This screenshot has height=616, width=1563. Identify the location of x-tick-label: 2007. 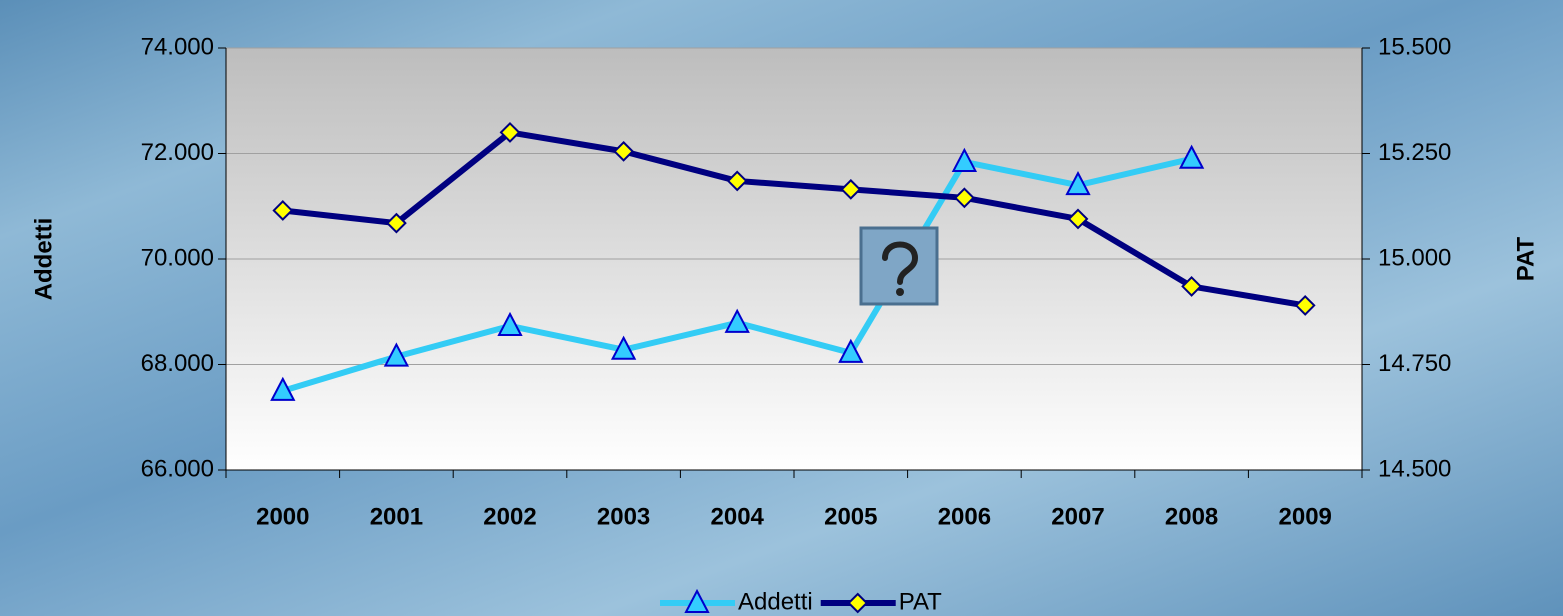
(1077, 516).